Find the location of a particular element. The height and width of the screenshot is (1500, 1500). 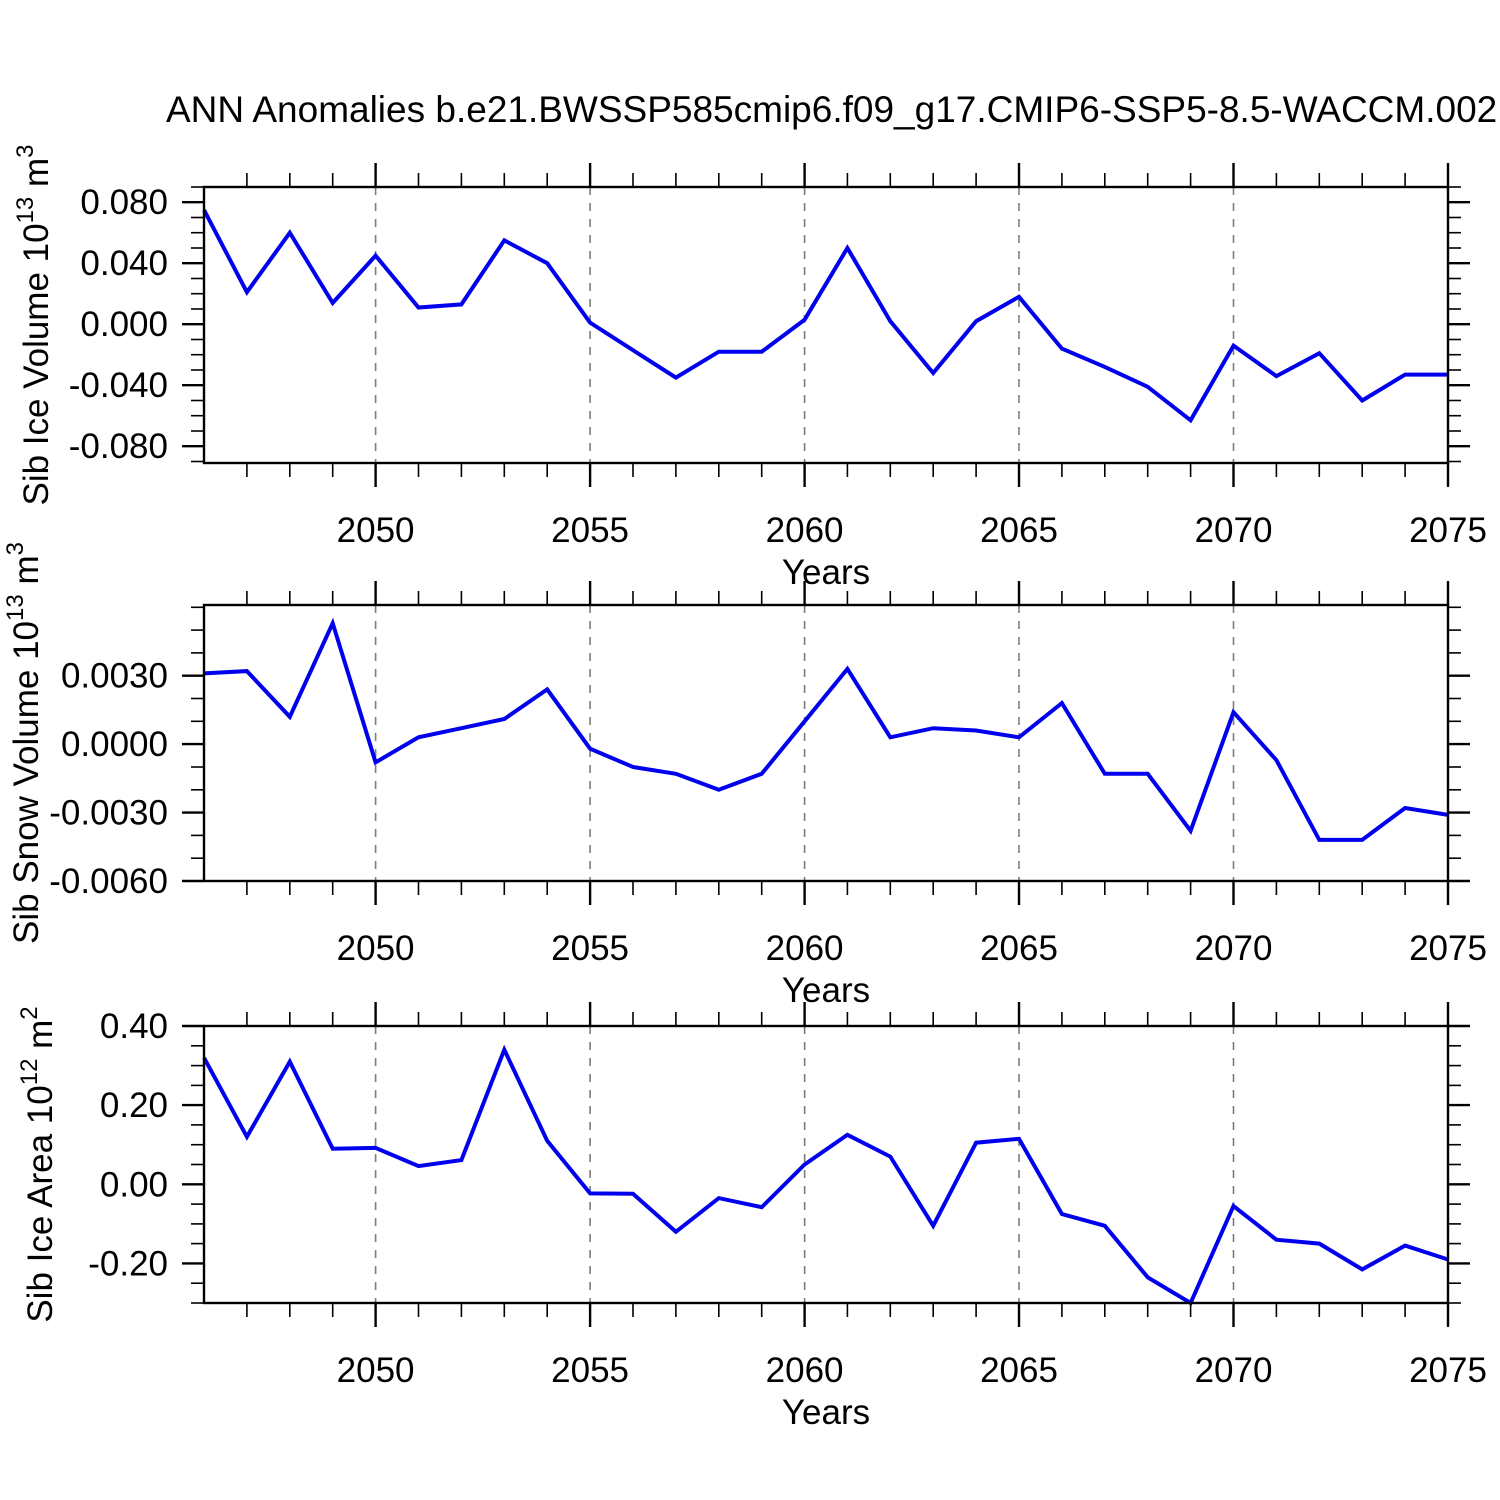

y-axis-title: Sib Snow Volume 1013 m3 is located at coordinates (24, 743).